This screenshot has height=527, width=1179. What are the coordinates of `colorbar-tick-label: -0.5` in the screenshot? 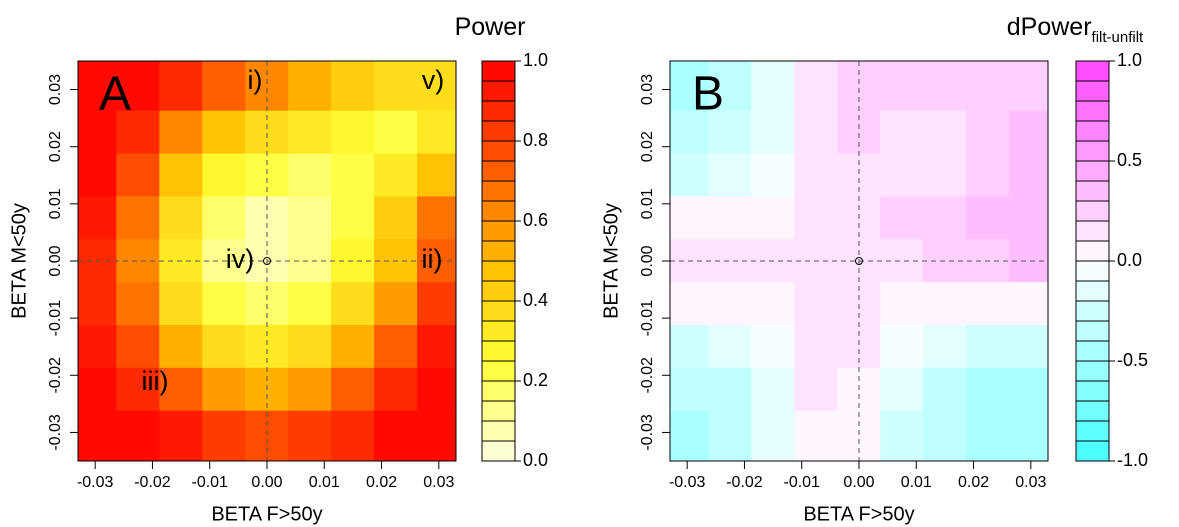 It's located at (1132, 360).